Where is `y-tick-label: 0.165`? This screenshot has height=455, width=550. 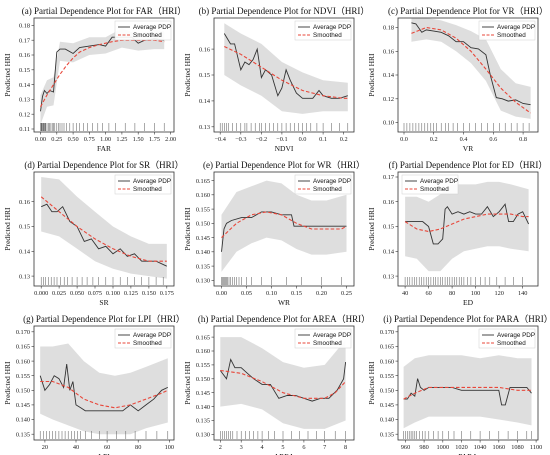
y-tick-label: 0.165 is located at coordinates (387, 347).